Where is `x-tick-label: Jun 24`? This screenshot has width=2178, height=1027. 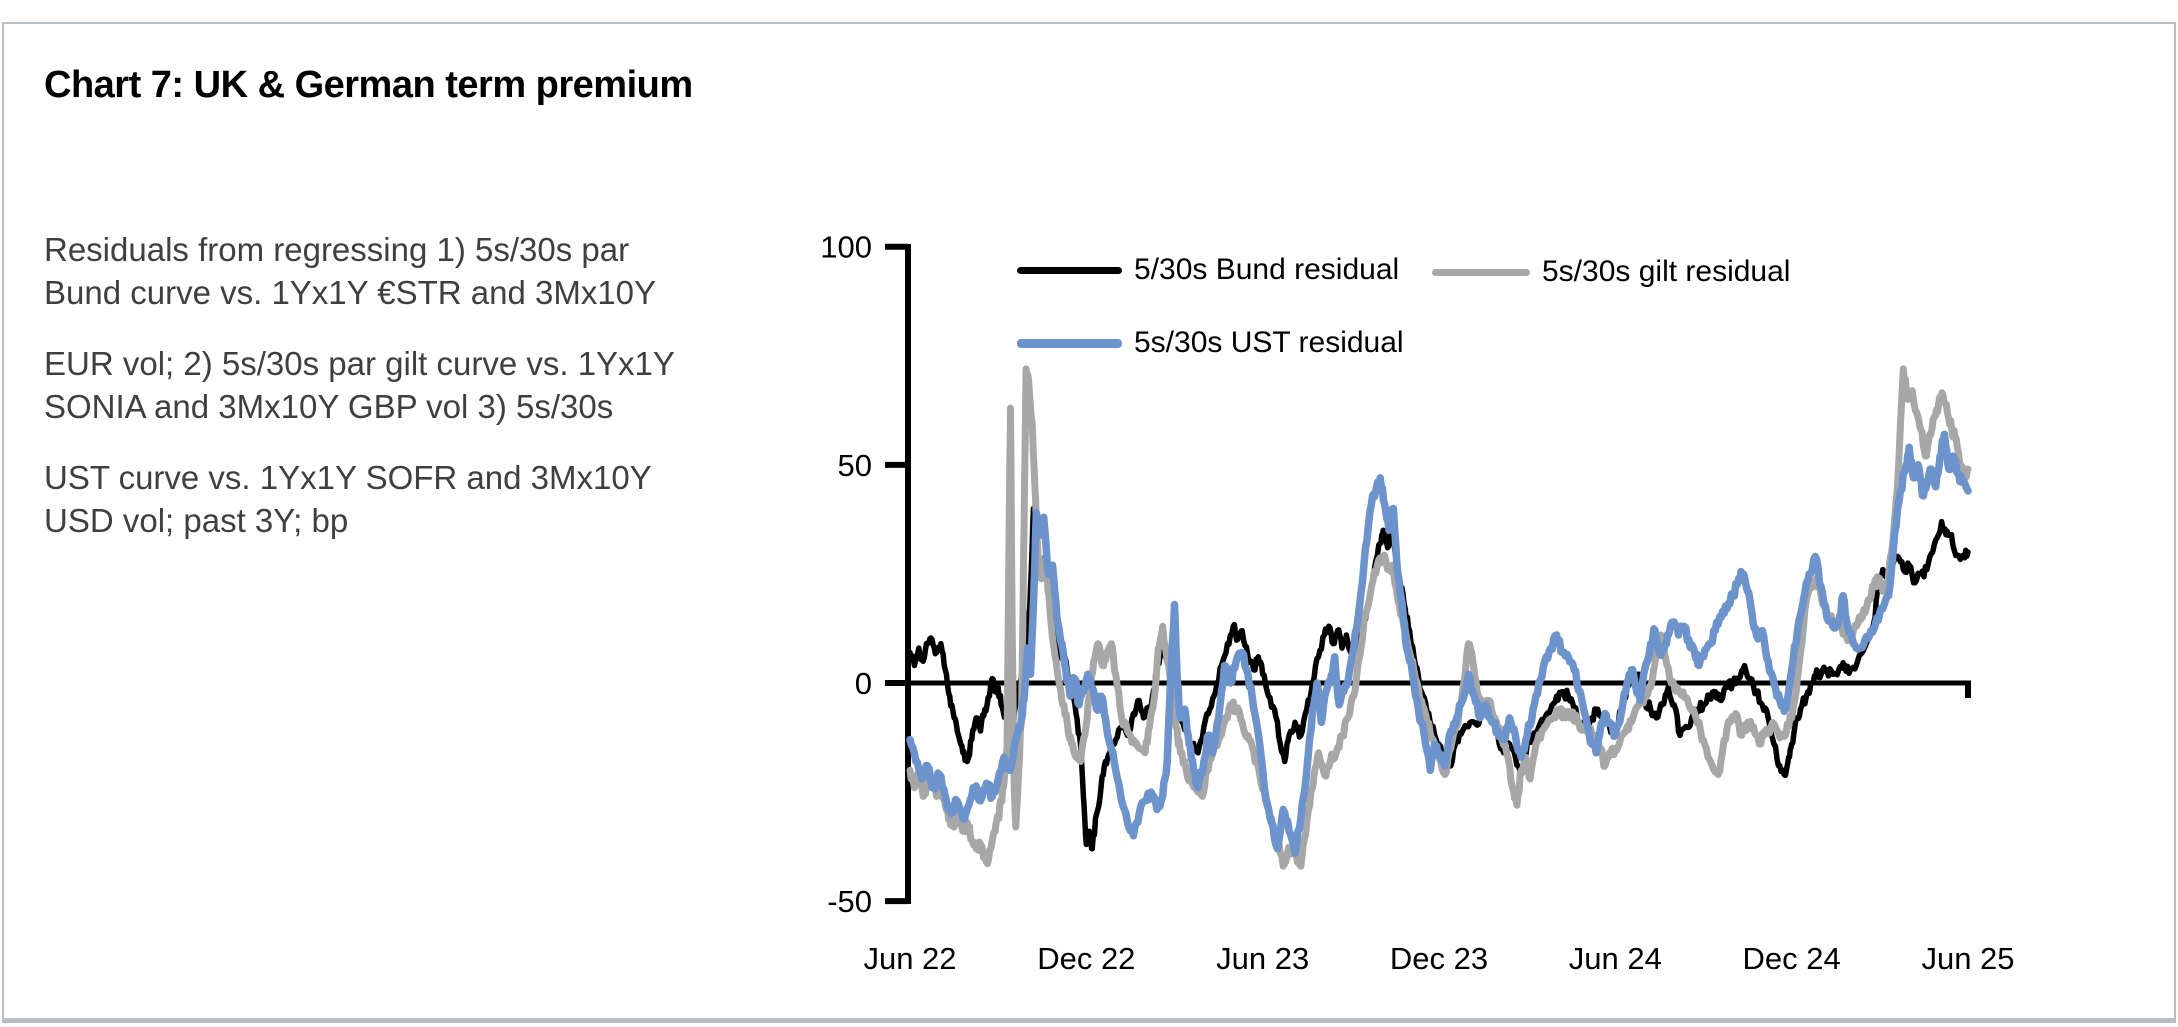 x-tick-label: Jun 24 is located at coordinates (1615, 958).